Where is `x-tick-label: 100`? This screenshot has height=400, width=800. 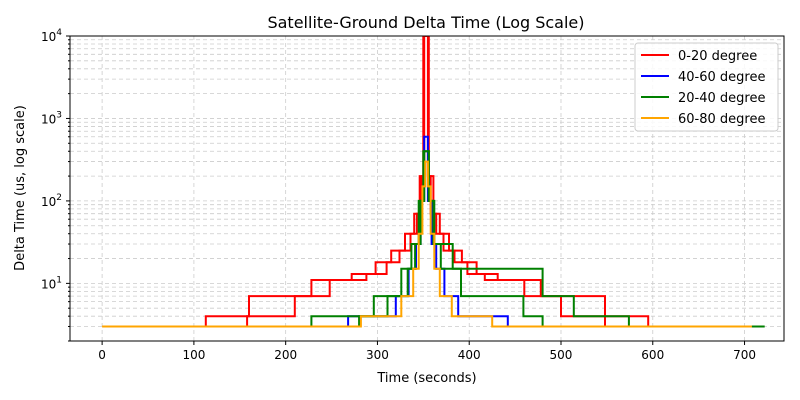 x-tick-label: 100 is located at coordinates (193, 355).